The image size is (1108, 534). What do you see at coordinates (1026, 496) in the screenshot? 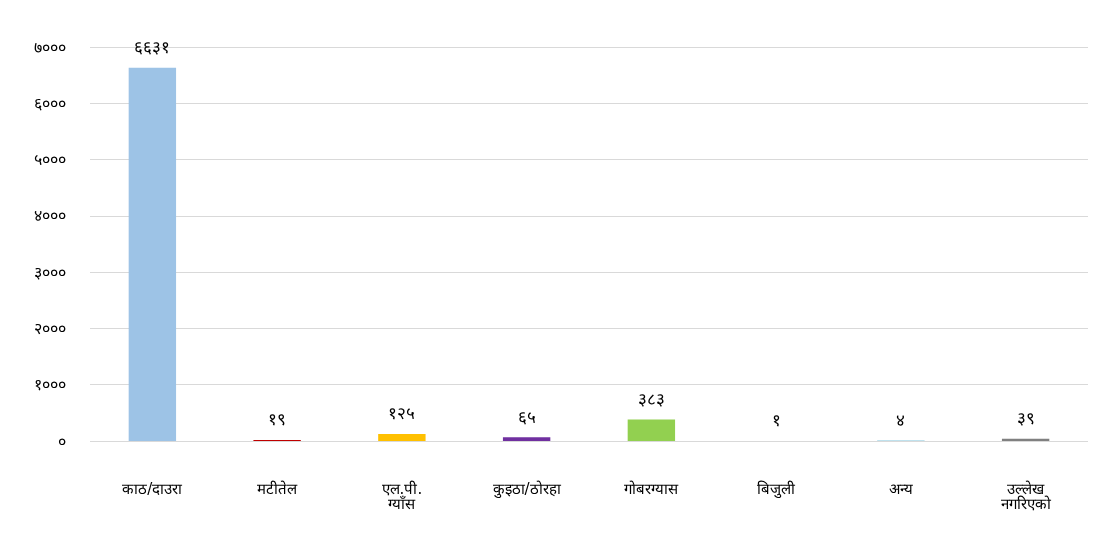
I see `x-tick-label: उल्लेख नगरिएको` at bounding box center [1026, 496].